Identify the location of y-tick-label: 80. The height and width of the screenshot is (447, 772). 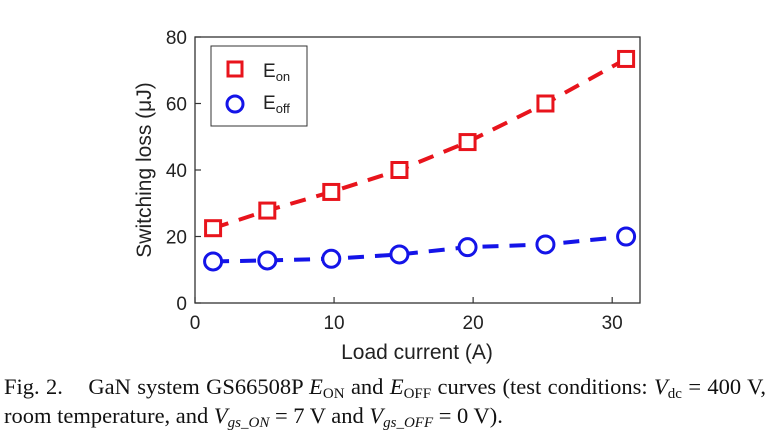
(176, 38).